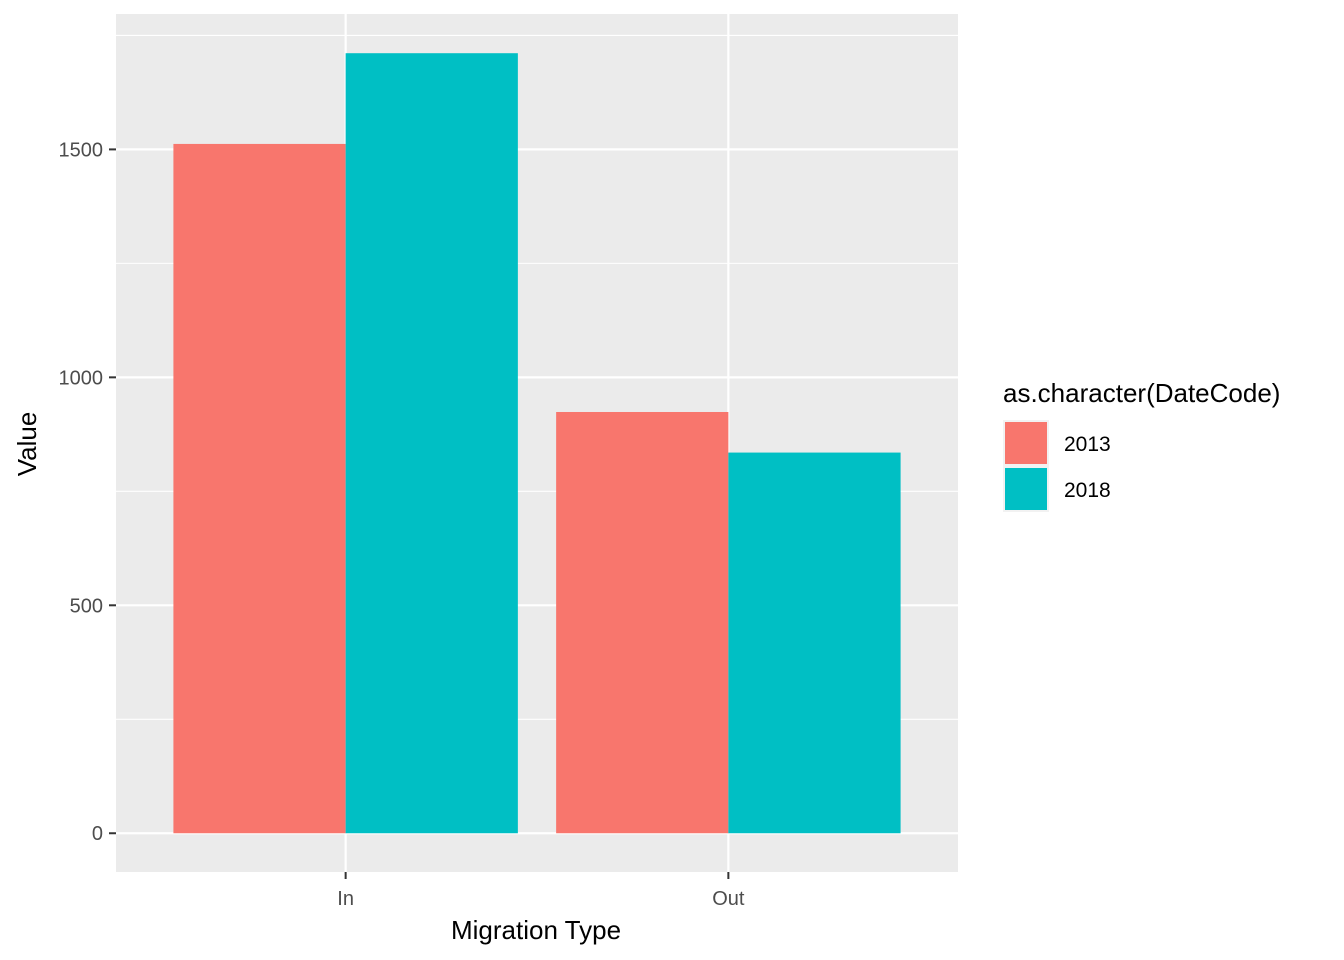 This screenshot has width=1344, height=960. What do you see at coordinates (81, 150) in the screenshot?
I see `y-tick-label: 1500` at bounding box center [81, 150].